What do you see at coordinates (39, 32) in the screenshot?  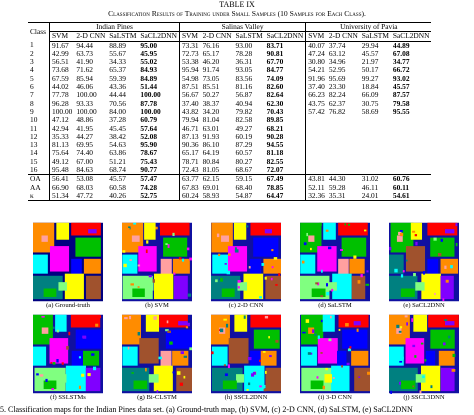 I see `class-header: Class` at bounding box center [39, 32].